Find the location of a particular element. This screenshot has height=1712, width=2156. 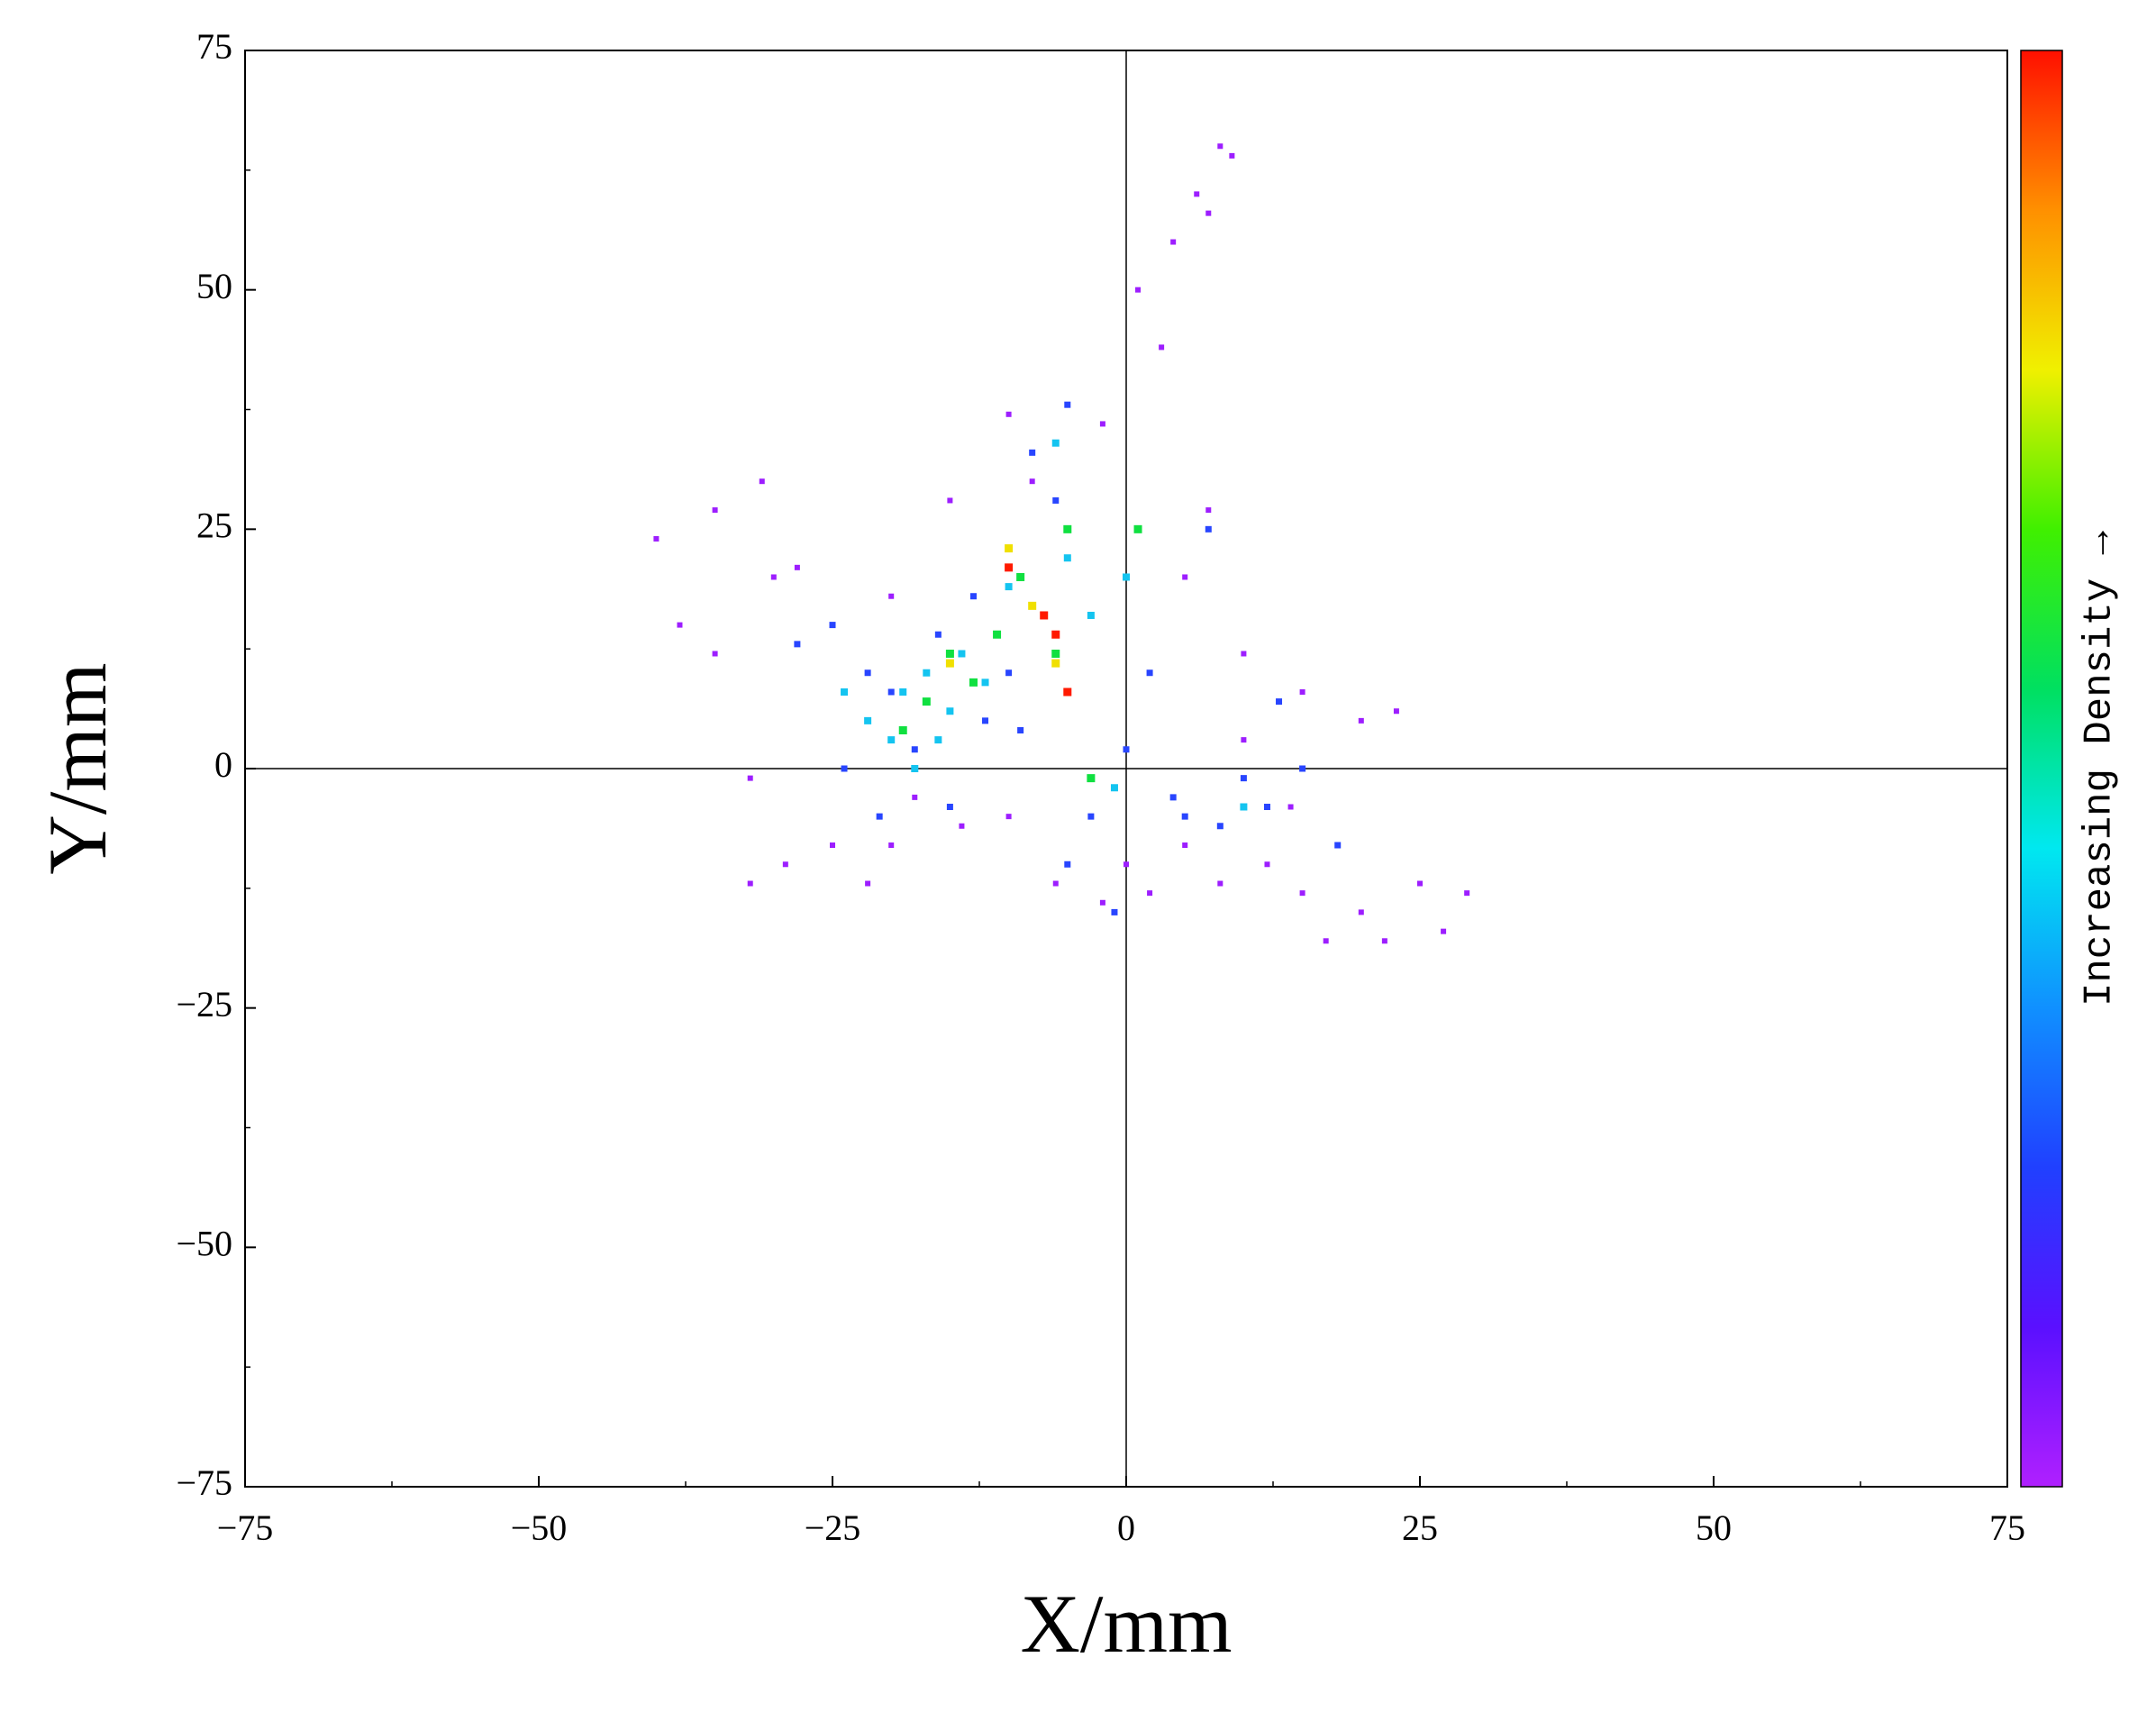

x-tick-label: 50 is located at coordinates (1714, 1527).